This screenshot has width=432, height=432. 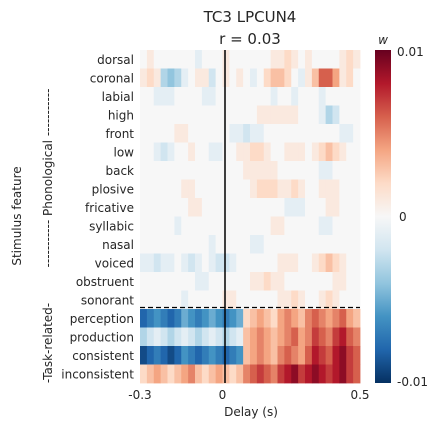 I want to click on x-axis-label: Delay (s), so click(x=251, y=412).